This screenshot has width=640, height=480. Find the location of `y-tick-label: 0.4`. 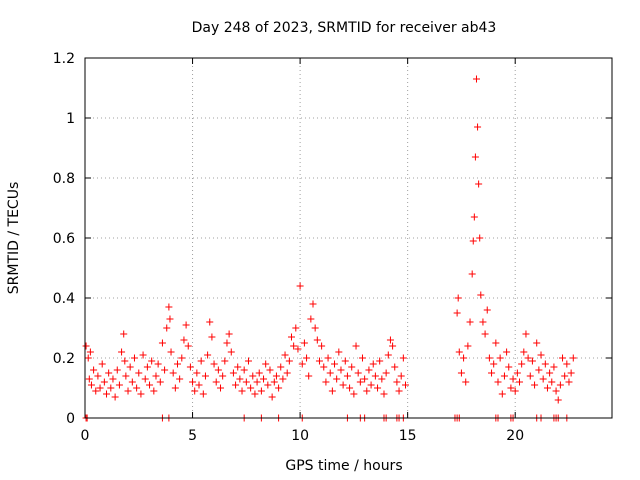

y-tick-label: 0.4 is located at coordinates (64, 299).